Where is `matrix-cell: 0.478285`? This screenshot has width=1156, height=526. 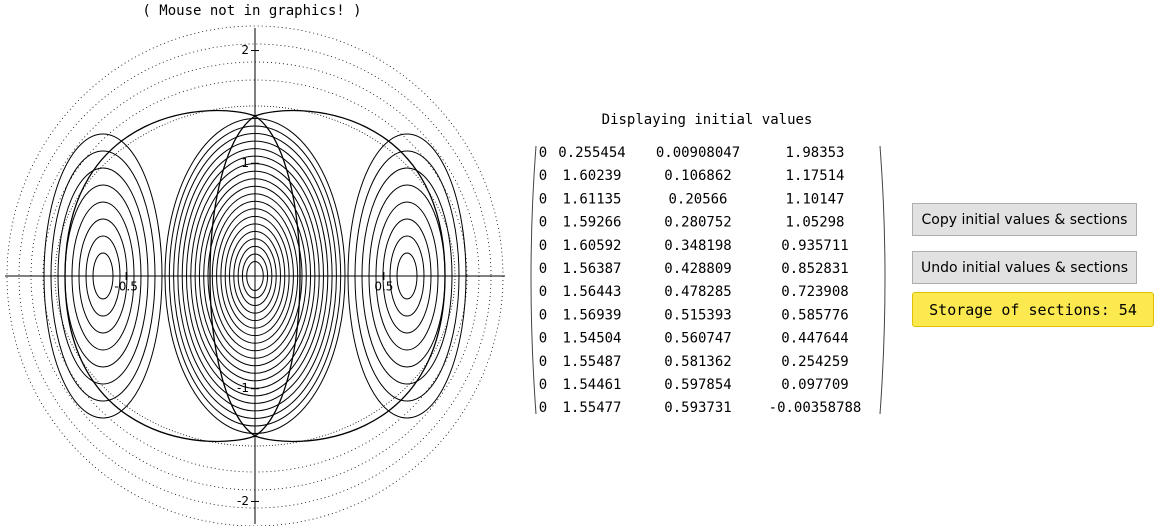
matrix-cell: 0.478285 is located at coordinates (697, 292).